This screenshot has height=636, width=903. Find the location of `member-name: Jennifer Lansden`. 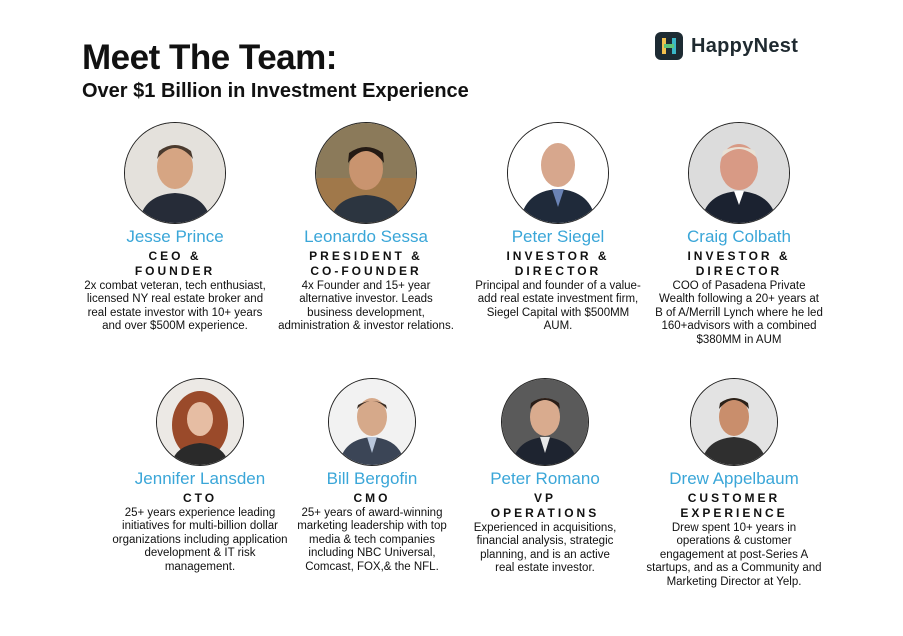

member-name: Jennifer Lansden is located at coordinates (200, 478).